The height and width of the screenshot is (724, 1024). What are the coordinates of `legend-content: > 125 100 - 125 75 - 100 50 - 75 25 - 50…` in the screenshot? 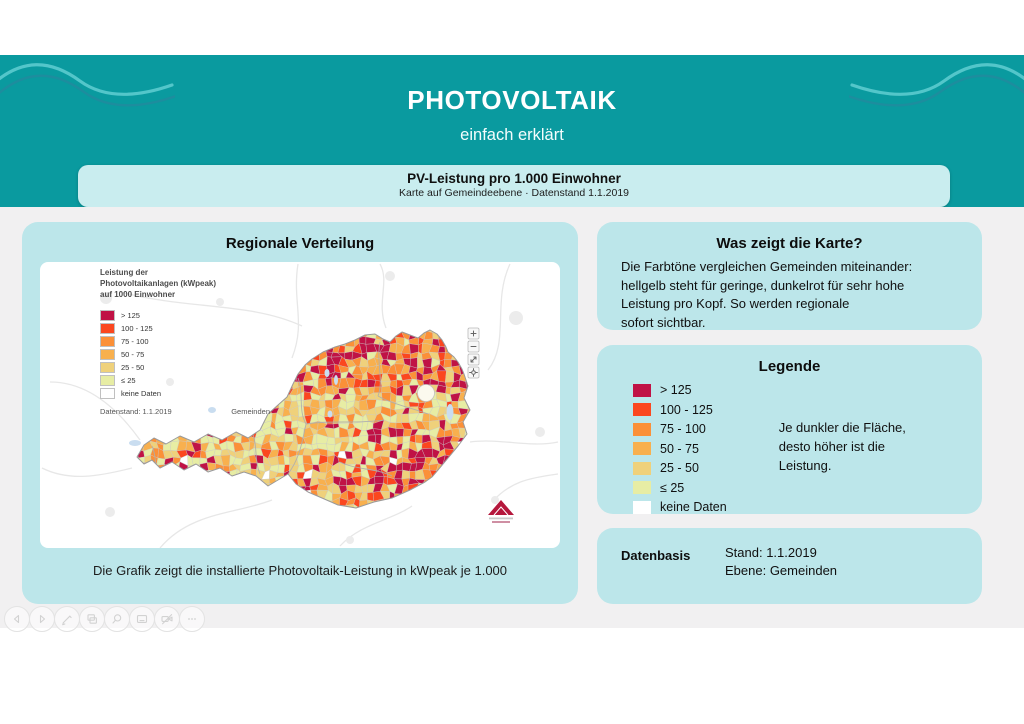 It's located at (789, 447).